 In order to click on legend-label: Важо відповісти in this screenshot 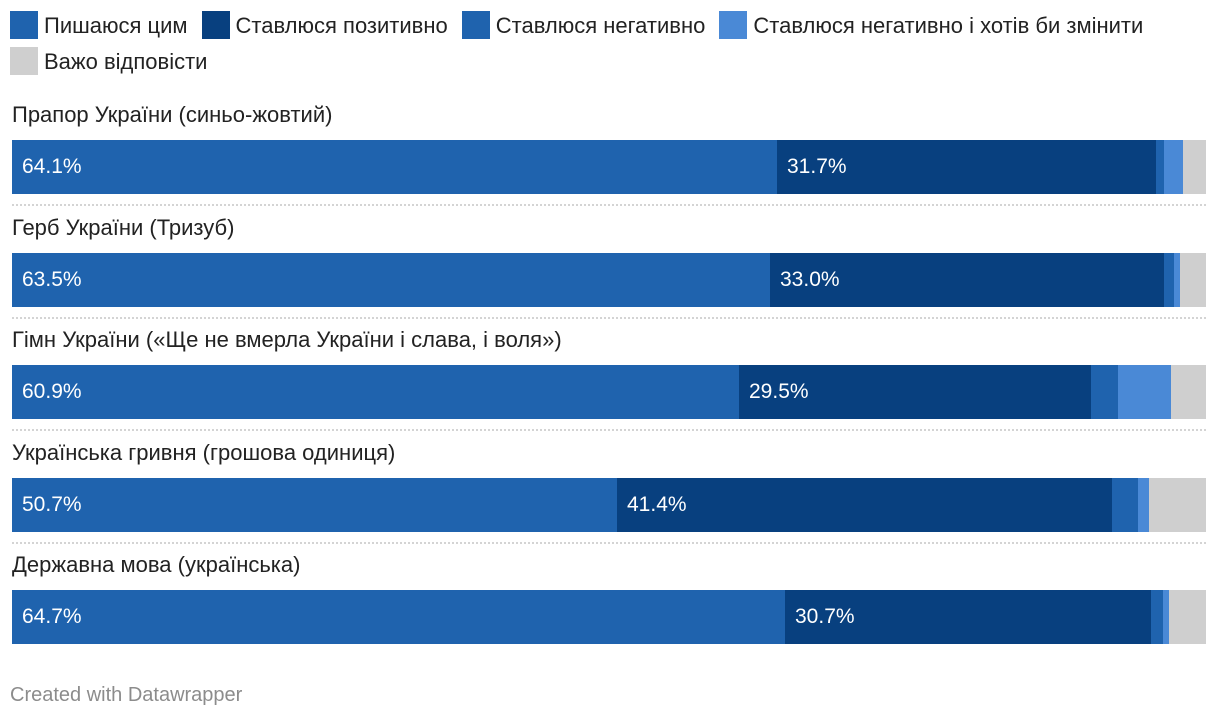, I will do `click(126, 61)`.